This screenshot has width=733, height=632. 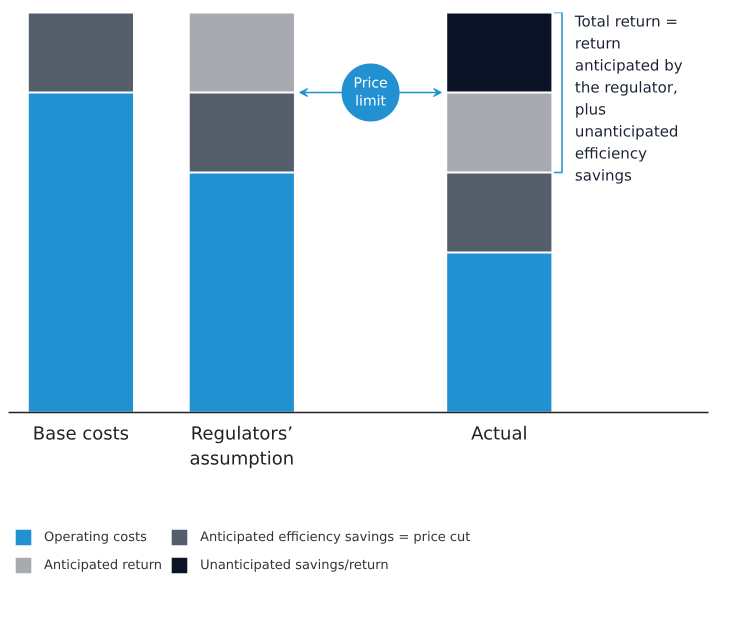 What do you see at coordinates (95, 537) in the screenshot?
I see `legend-label: Operating costs` at bounding box center [95, 537].